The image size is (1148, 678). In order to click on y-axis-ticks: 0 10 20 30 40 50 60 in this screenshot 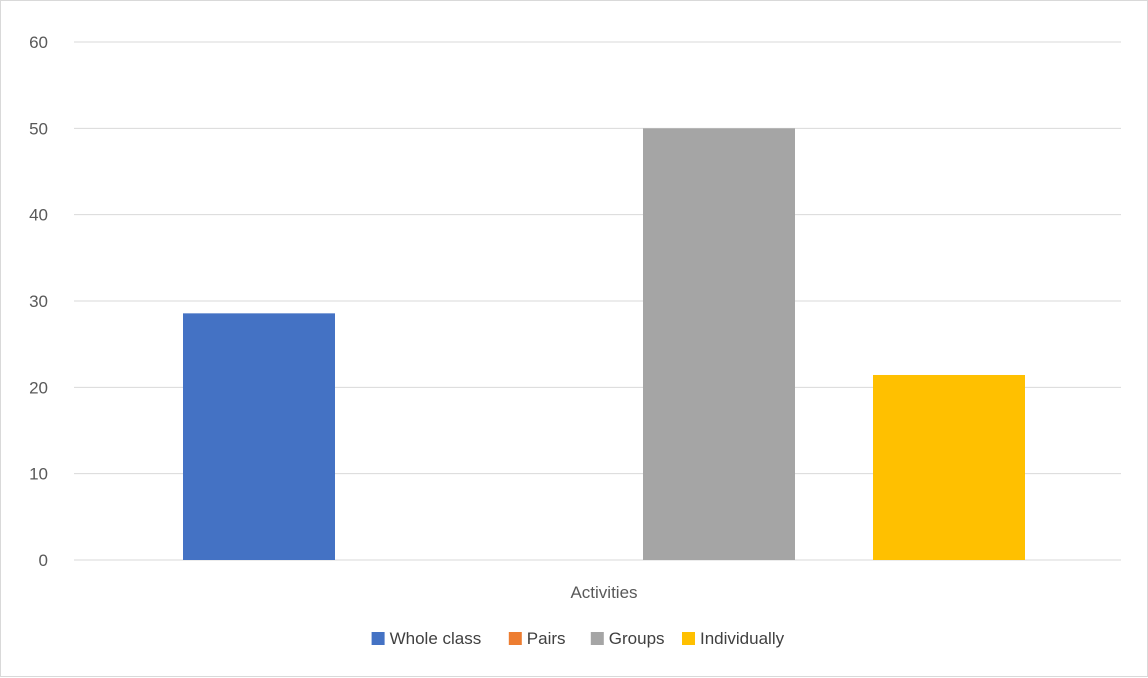, I will do `click(38, 301)`.